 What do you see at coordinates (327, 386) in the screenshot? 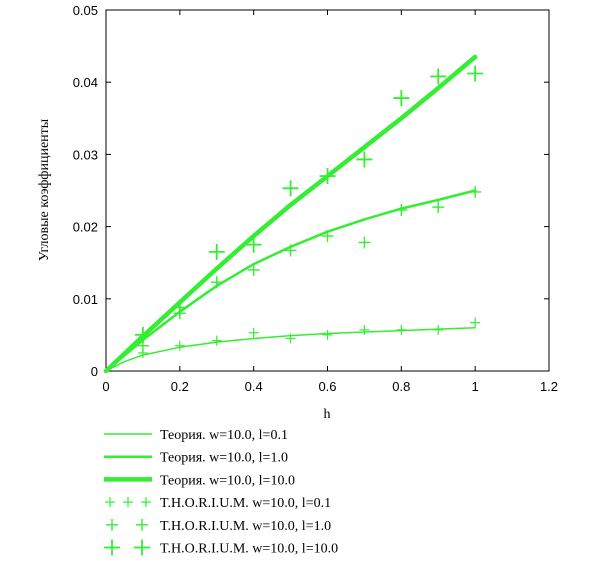
I see `x-tick-label: 0.6` at bounding box center [327, 386].